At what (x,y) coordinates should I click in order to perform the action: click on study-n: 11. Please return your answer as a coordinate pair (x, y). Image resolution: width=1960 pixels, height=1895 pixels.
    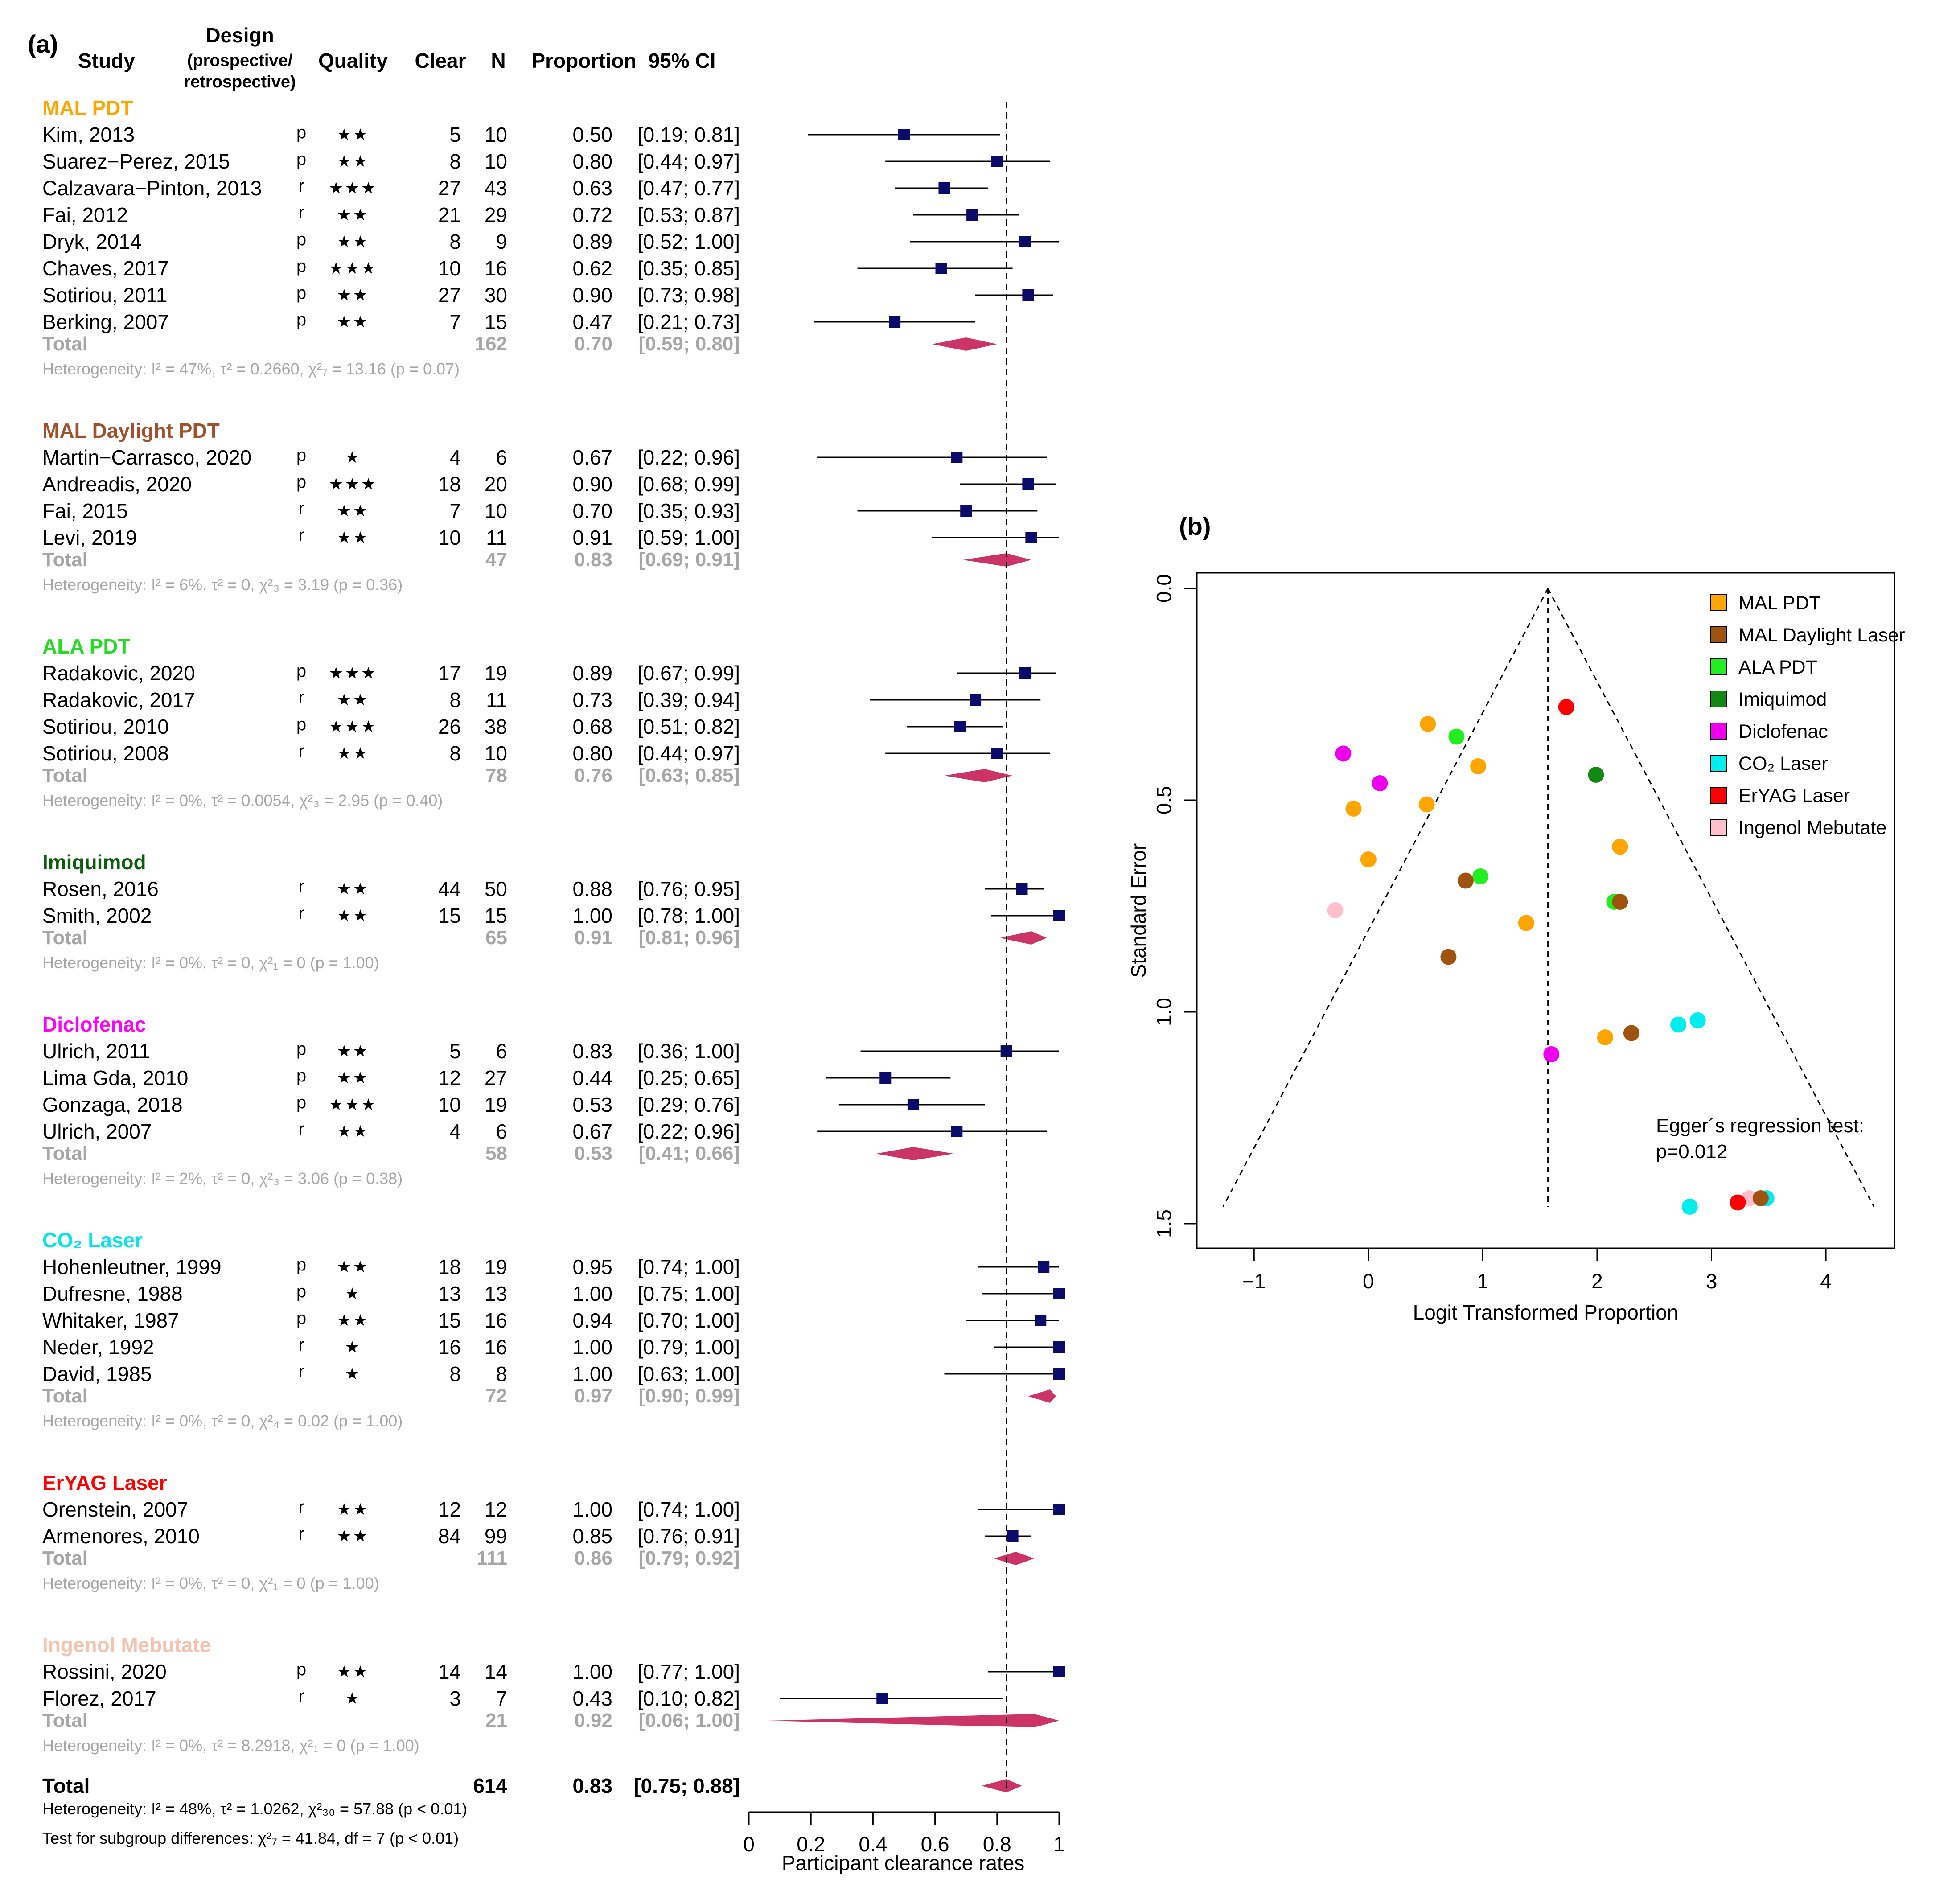
    Looking at the image, I should click on (496, 699).